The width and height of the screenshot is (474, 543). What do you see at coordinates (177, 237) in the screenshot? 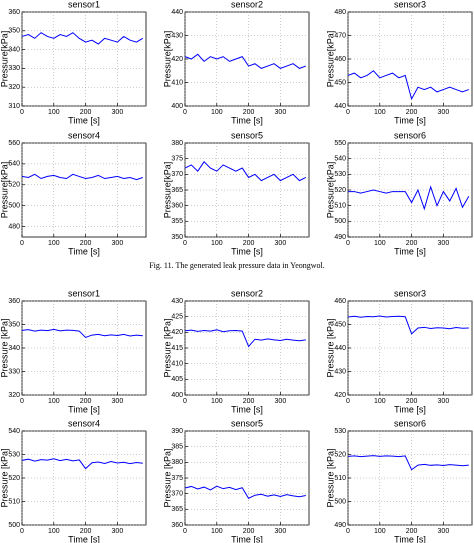
I see `y-tick-label: 350` at bounding box center [177, 237].